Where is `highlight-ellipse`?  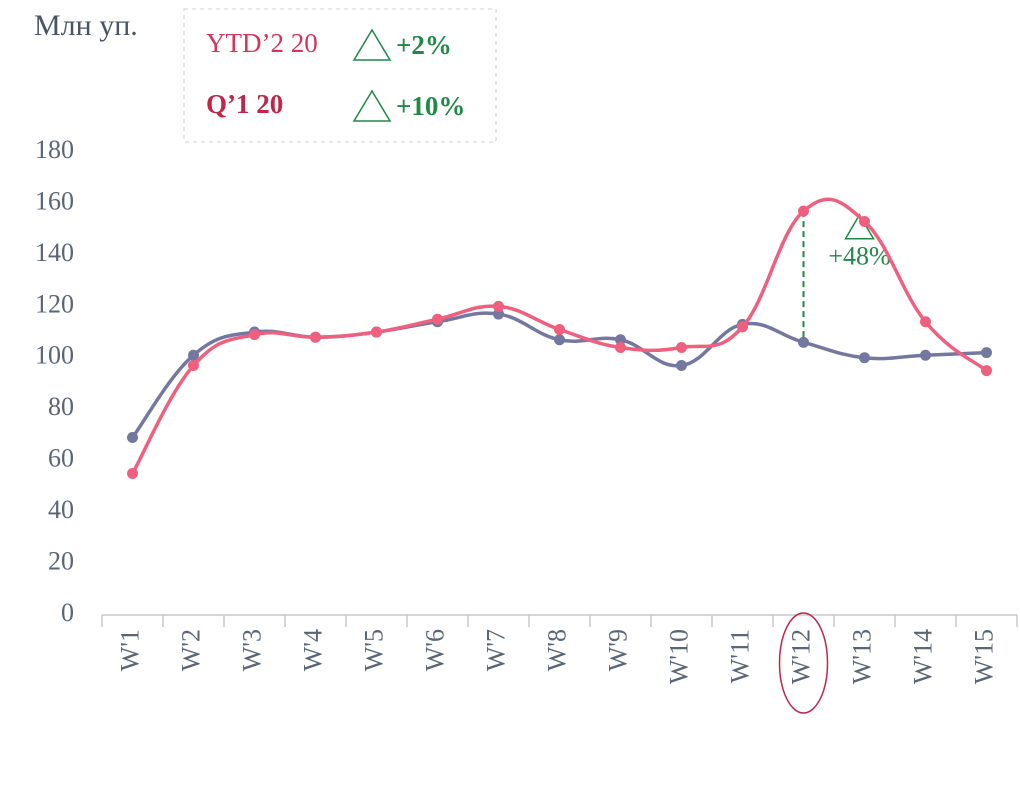
highlight-ellipse is located at coordinates (803, 663).